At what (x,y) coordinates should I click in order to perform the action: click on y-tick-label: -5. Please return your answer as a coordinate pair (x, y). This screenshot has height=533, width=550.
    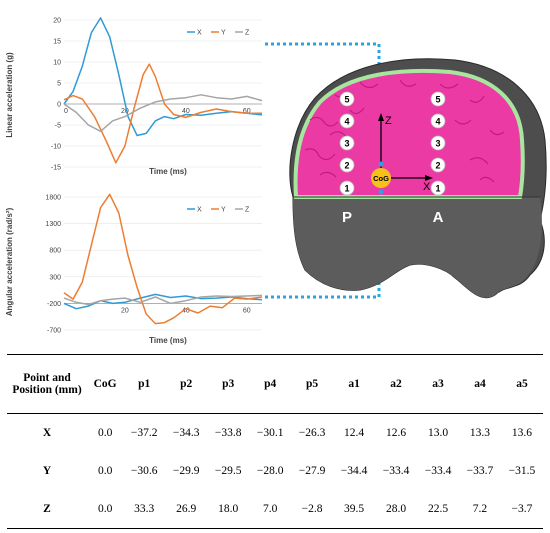
    Looking at the image, I should click on (58, 126).